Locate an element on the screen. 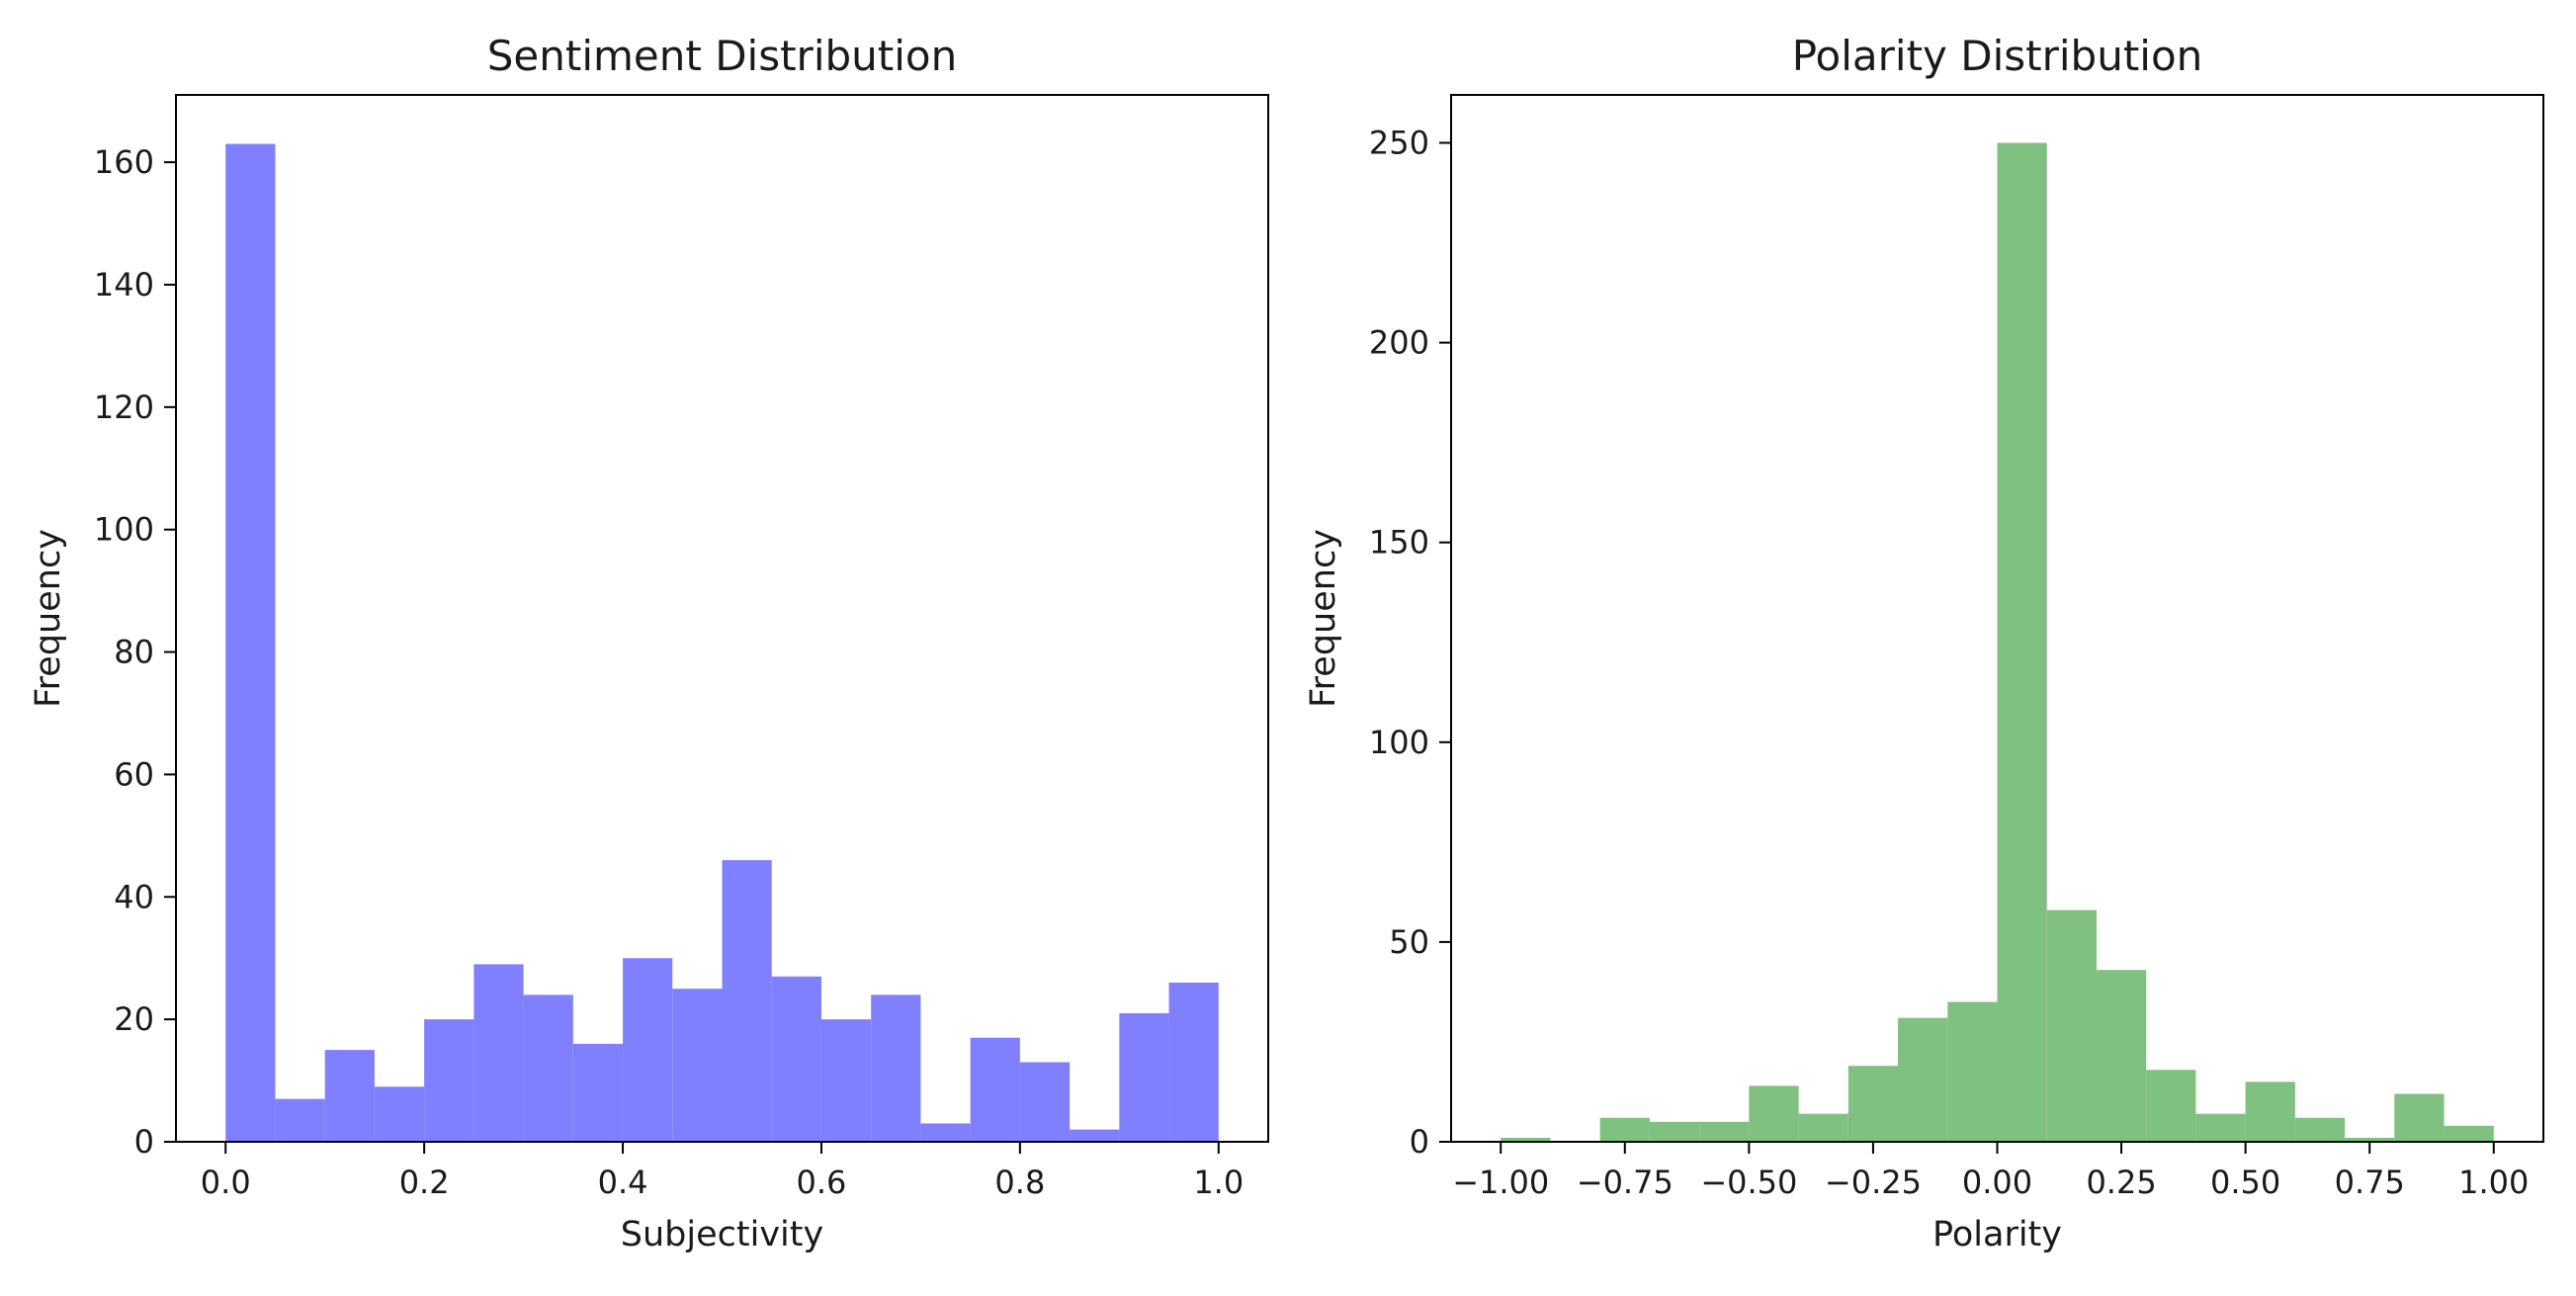 The image size is (2576, 1296). y-tick-label: 150 is located at coordinates (1399, 543).